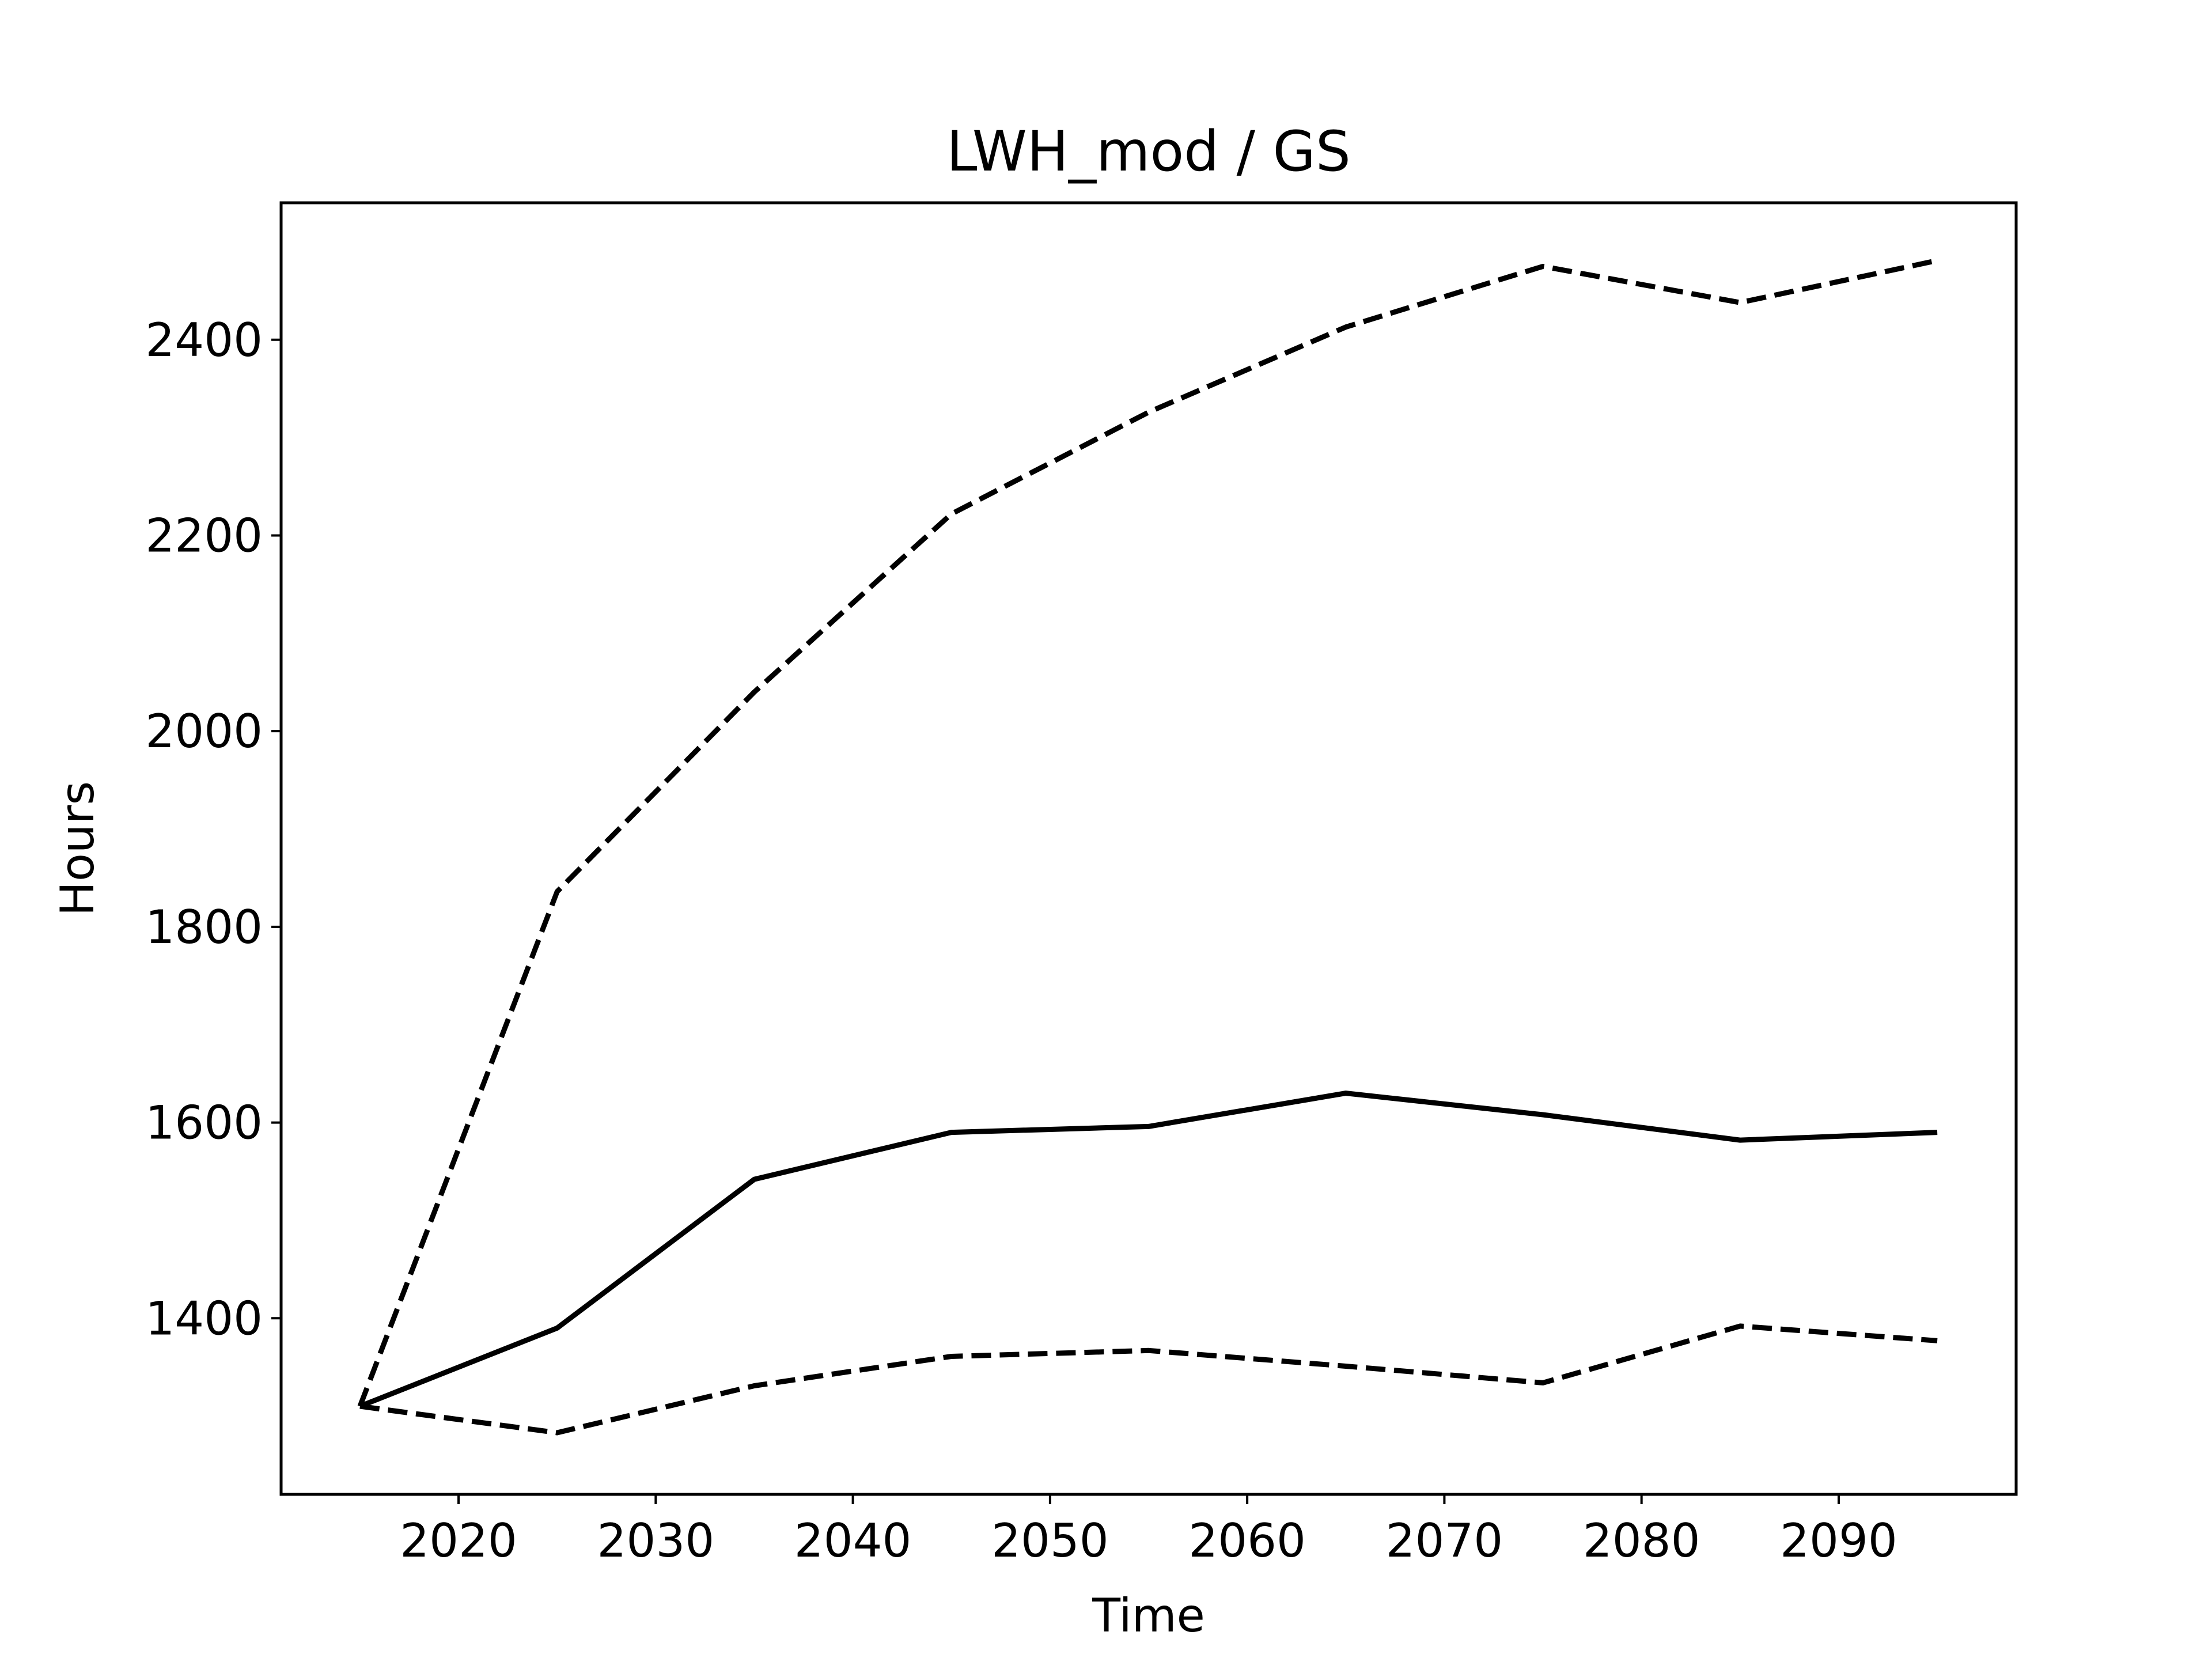 The image size is (2212, 1662). What do you see at coordinates (204, 535) in the screenshot?
I see `y-tick-label: 2200` at bounding box center [204, 535].